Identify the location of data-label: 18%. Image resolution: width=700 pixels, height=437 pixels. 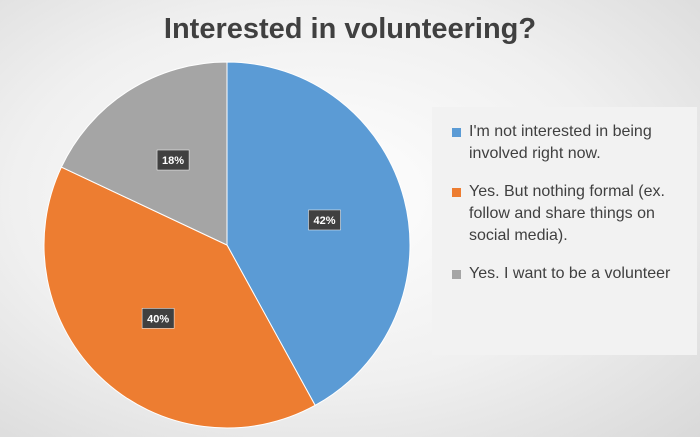
(173, 160).